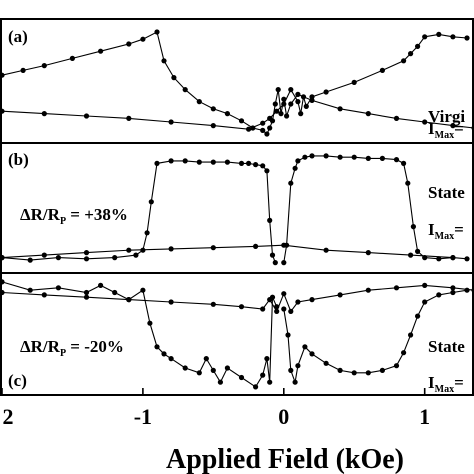 This screenshot has height=474, width=474. Describe the element at coordinates (72, 348) in the screenshot. I see `ratio-annotation: ΔR/RP = -20%` at that location.